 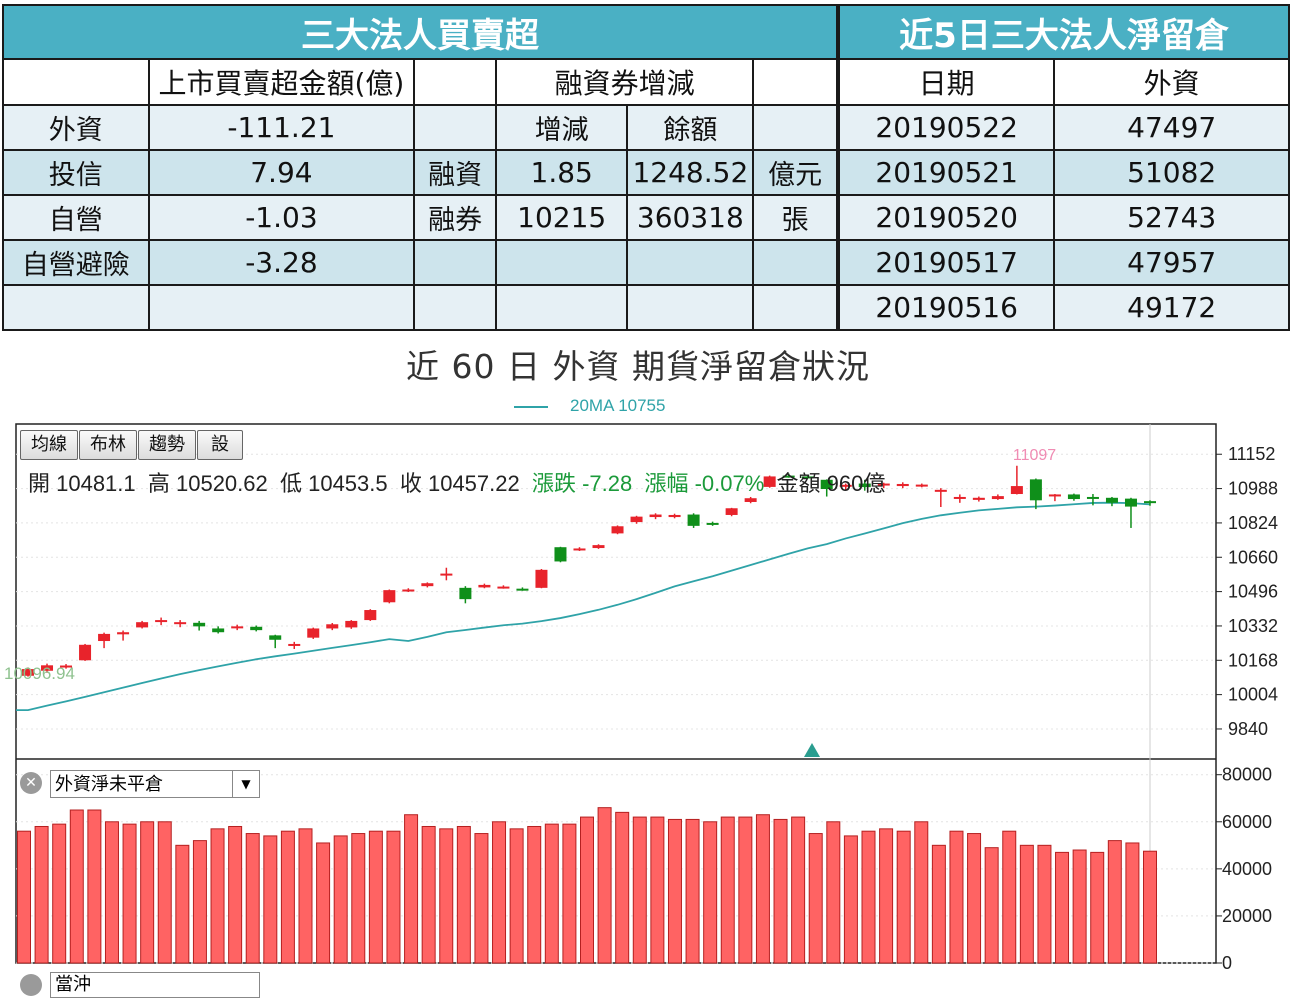 What do you see at coordinates (1253, 626) in the screenshot?
I see `k-tick-label: 10332` at bounding box center [1253, 626].